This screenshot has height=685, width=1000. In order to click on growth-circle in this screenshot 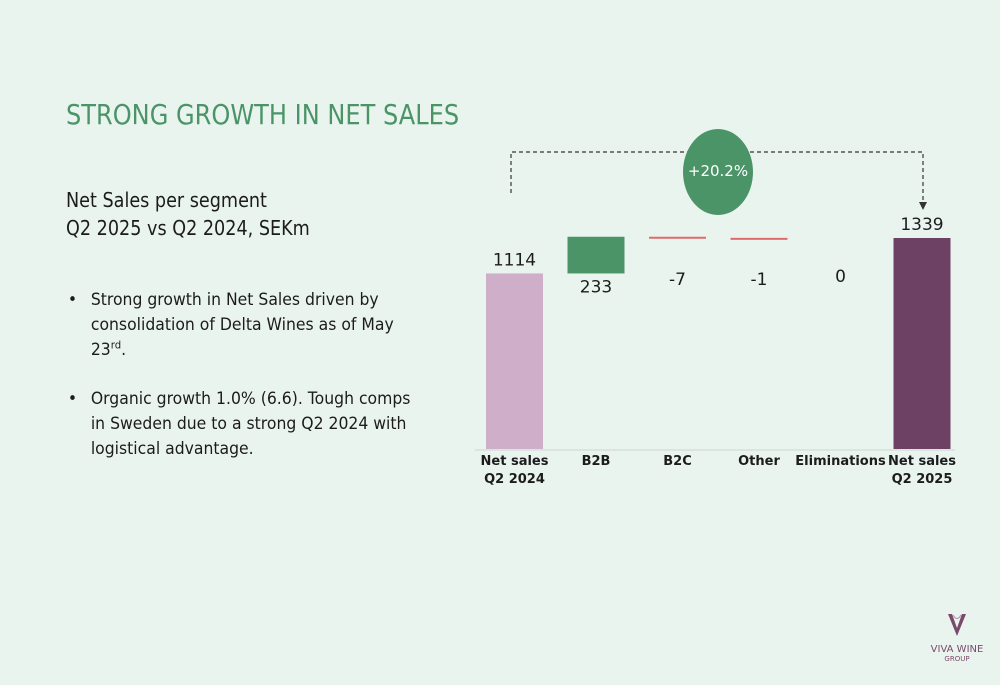, I will do `click(718, 172)`.